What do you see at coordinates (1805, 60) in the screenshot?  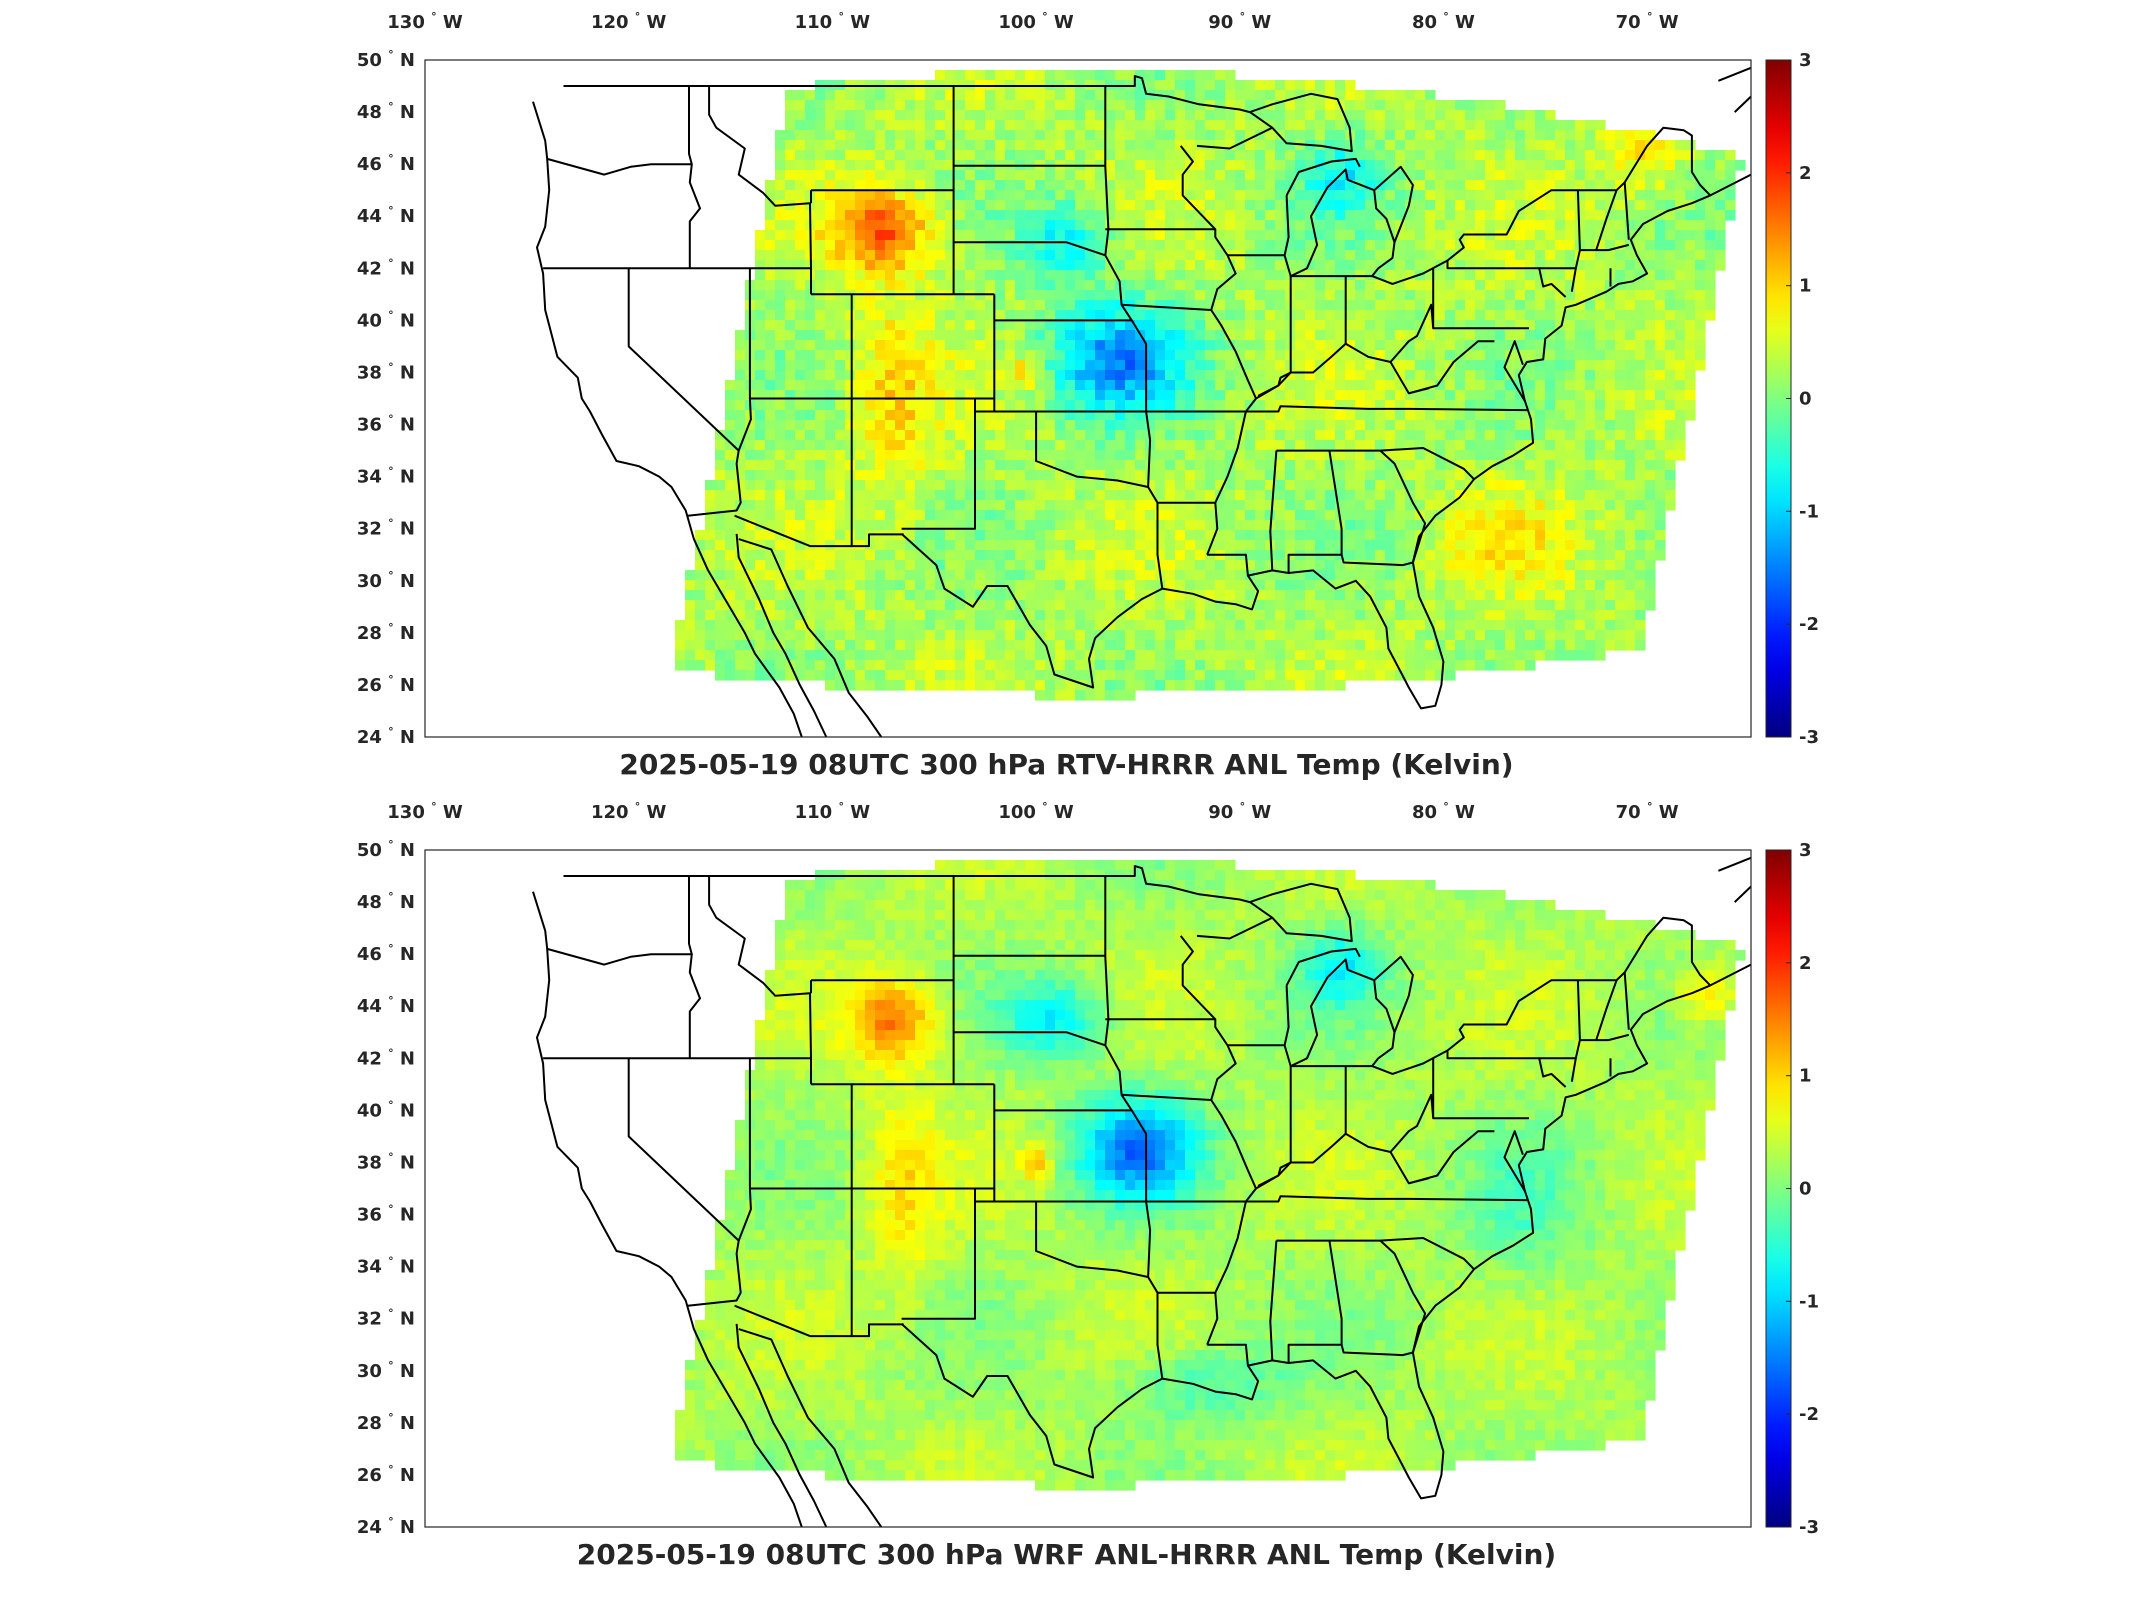 I see `colorbar-tick-label: 3` at bounding box center [1805, 60].